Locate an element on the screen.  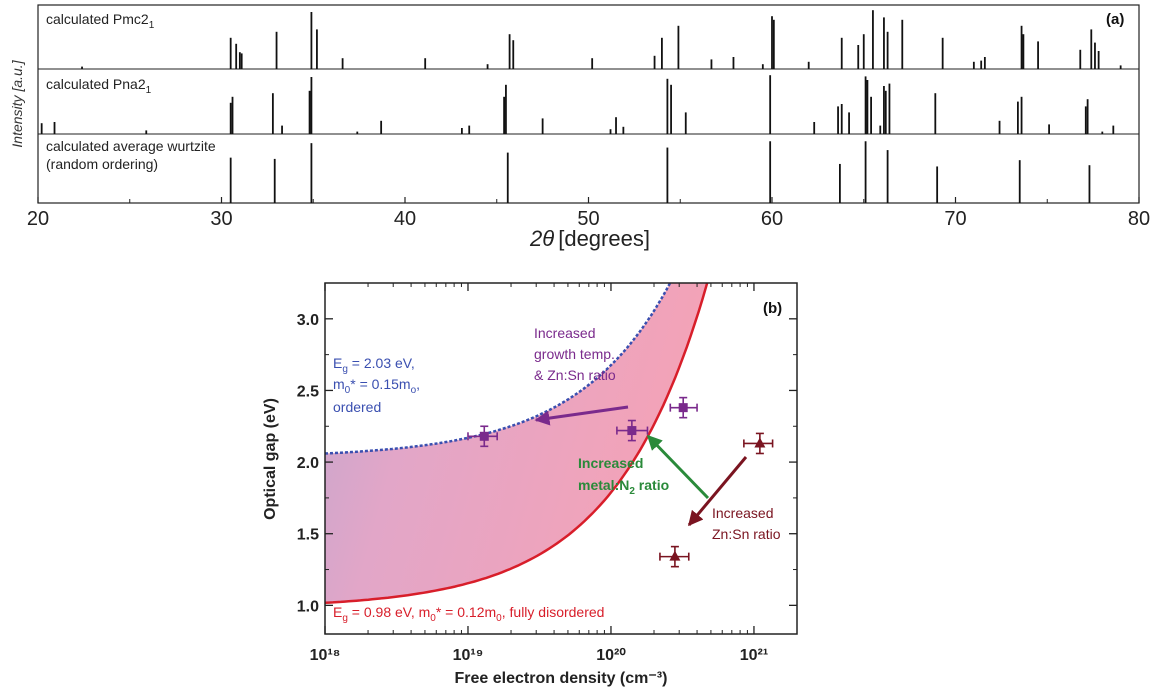
xtick-a-label: 70 is located at coordinates (955, 219).